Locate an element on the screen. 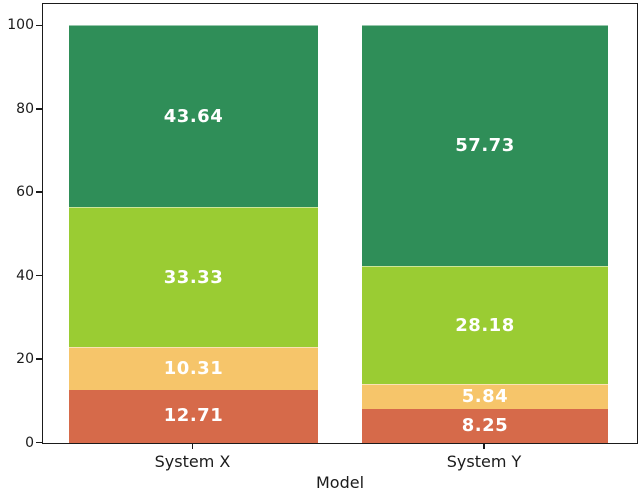 The width and height of the screenshot is (640, 493). x-tick-label-system-x: System X is located at coordinates (192, 461).